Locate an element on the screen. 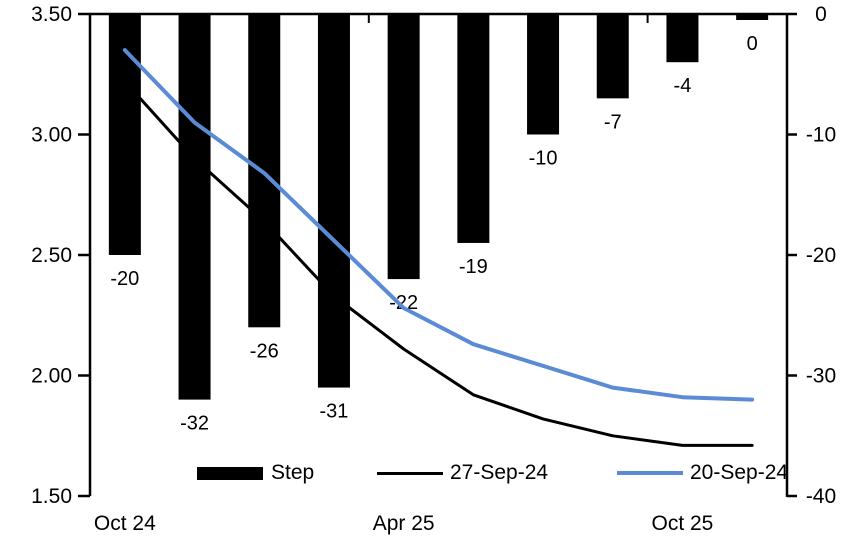 The image size is (852, 551). legend-bar-swatch is located at coordinates (230, 473).